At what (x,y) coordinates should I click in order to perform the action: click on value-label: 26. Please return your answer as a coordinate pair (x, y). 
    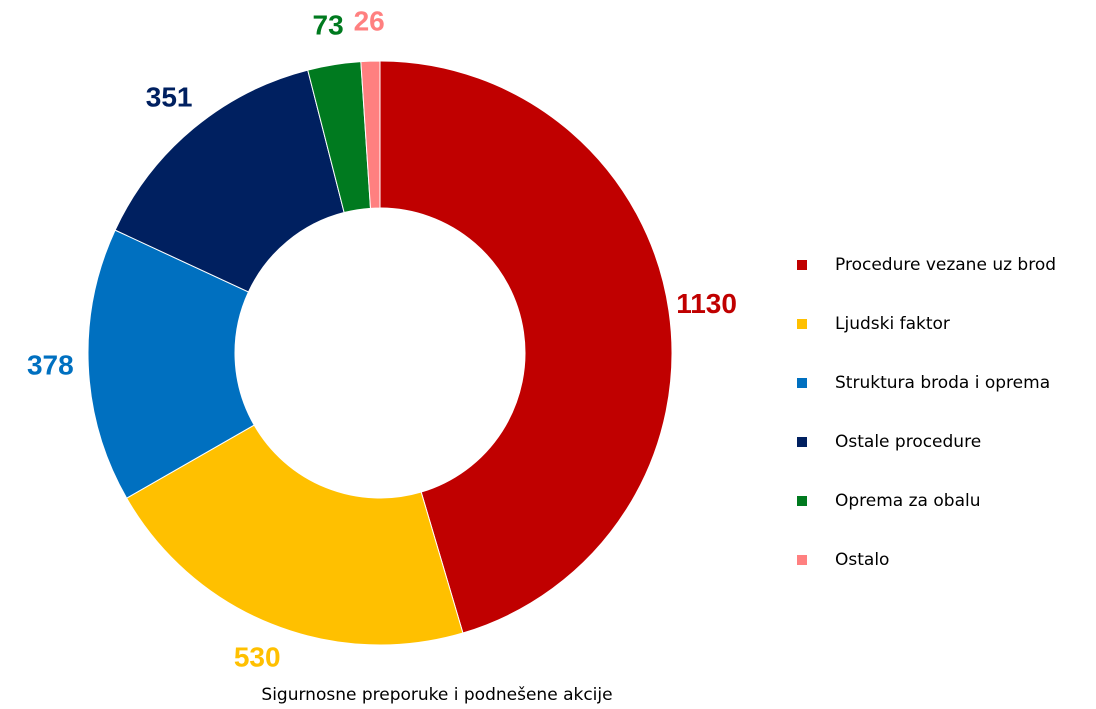
    Looking at the image, I should click on (369, 21).